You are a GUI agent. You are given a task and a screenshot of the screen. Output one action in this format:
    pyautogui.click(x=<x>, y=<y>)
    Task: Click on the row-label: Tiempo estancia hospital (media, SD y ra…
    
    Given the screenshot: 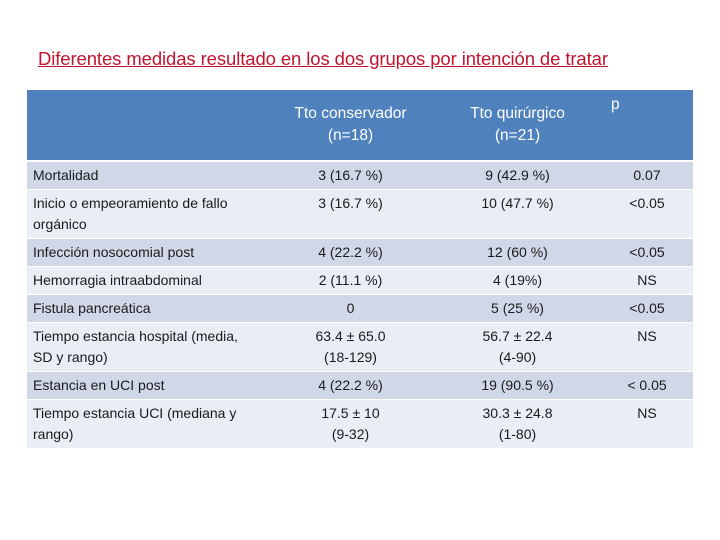 What is the action you would take?
    pyautogui.click(x=147, y=347)
    